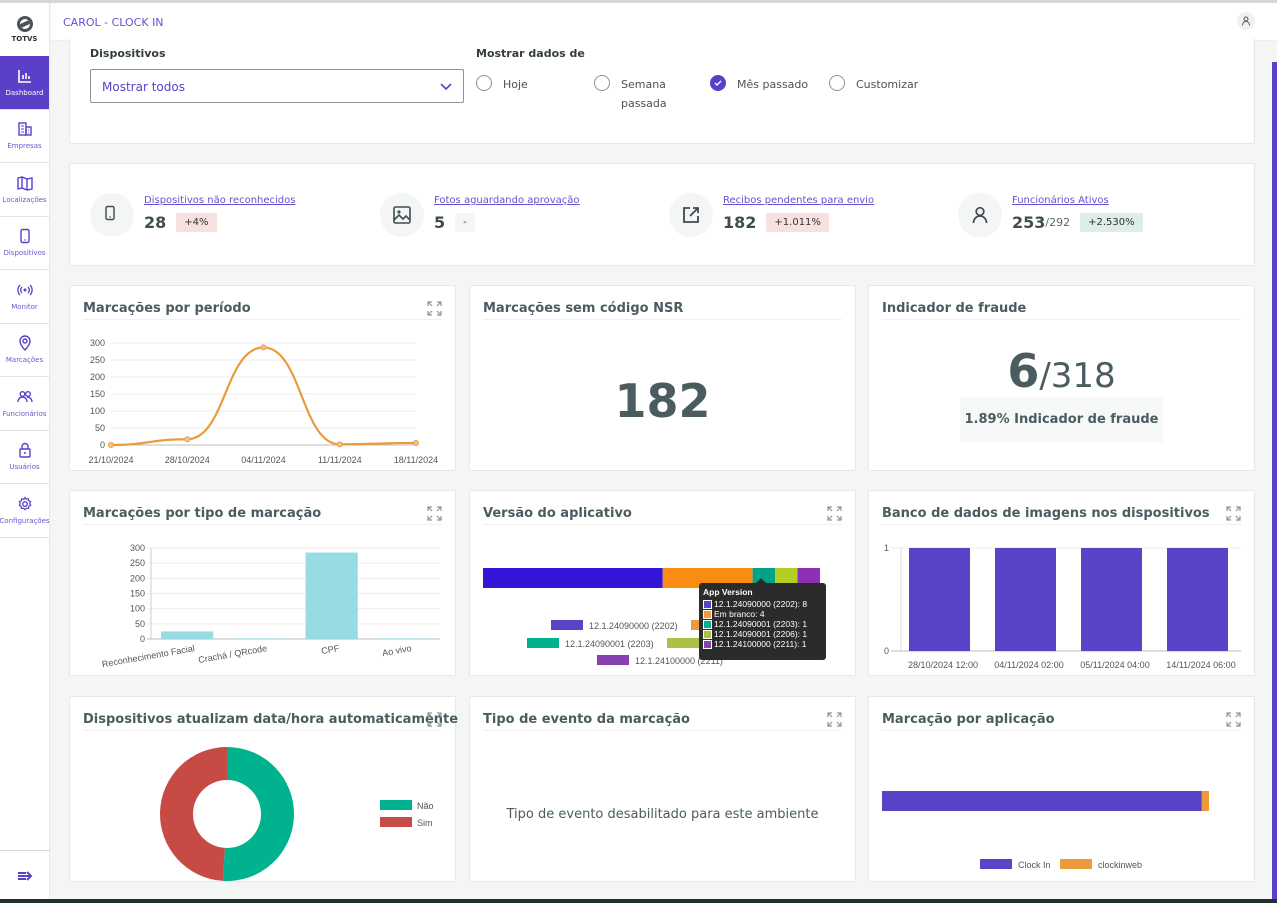 The height and width of the screenshot is (903, 1277). Describe the element at coordinates (24, 24) in the screenshot. I see `totvs-logo-icon` at that location.